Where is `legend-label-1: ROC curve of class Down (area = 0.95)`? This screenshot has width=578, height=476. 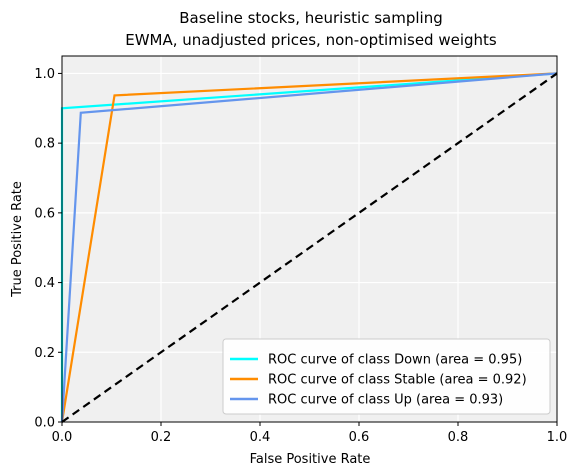
legend-label-1: ROC curve of class Down (area = 0.95) is located at coordinates (395, 360).